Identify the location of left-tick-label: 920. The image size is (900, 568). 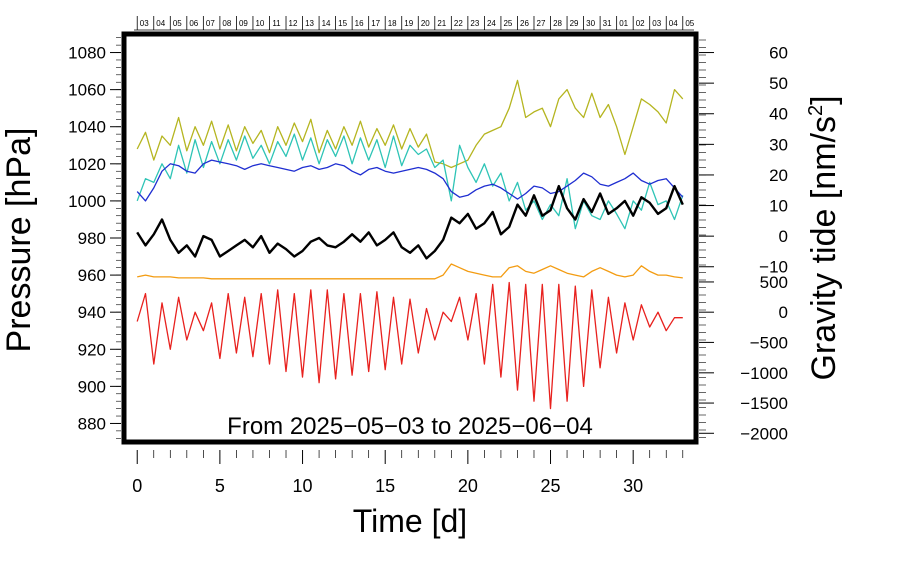
(92, 349).